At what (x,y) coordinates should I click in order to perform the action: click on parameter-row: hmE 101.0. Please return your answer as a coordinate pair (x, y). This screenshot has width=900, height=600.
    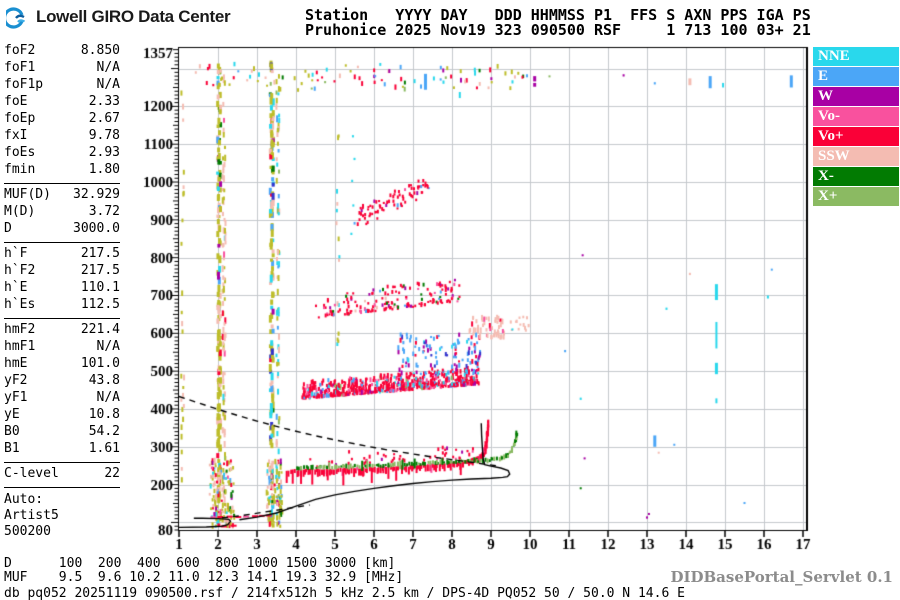
    Looking at the image, I should click on (62, 364).